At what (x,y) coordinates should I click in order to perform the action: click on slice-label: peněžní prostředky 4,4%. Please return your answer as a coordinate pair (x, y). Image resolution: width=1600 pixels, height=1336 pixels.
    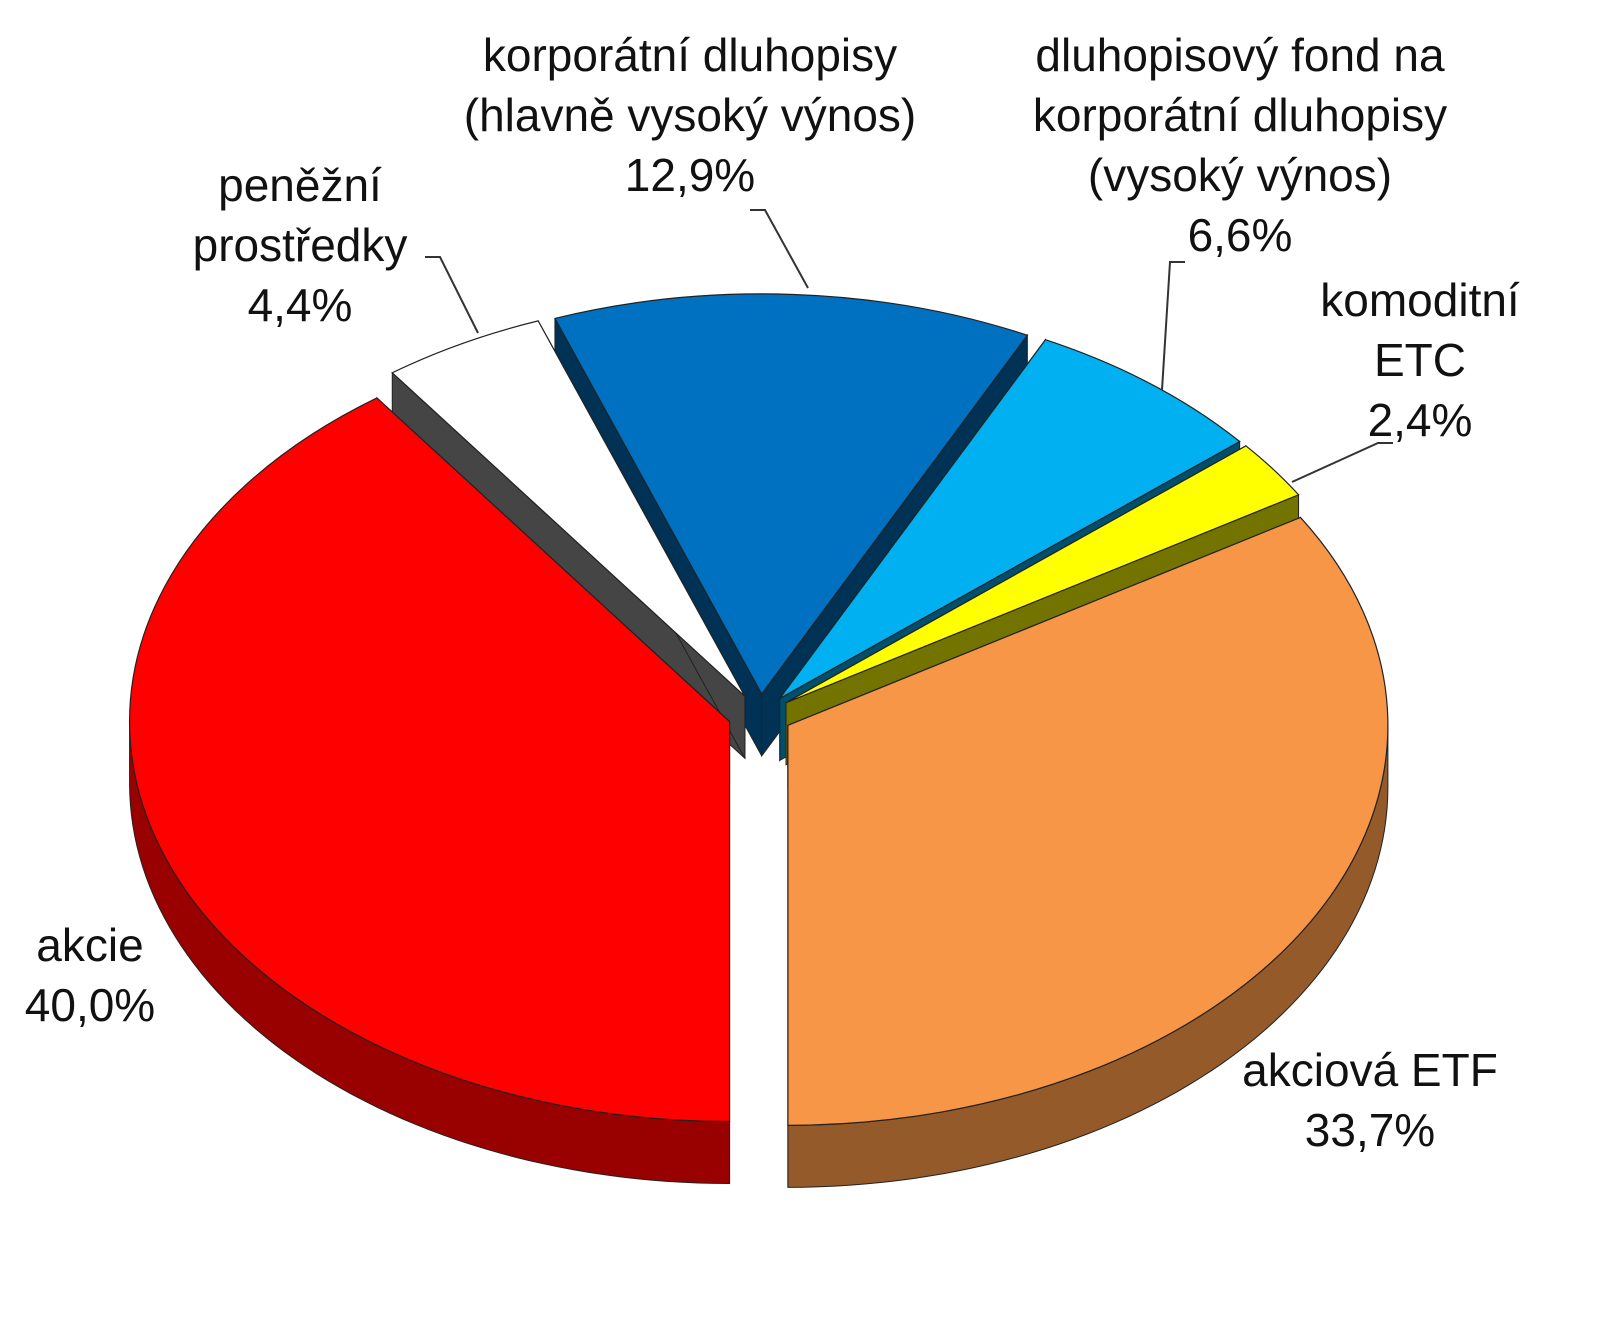
    Looking at the image, I should click on (300, 245).